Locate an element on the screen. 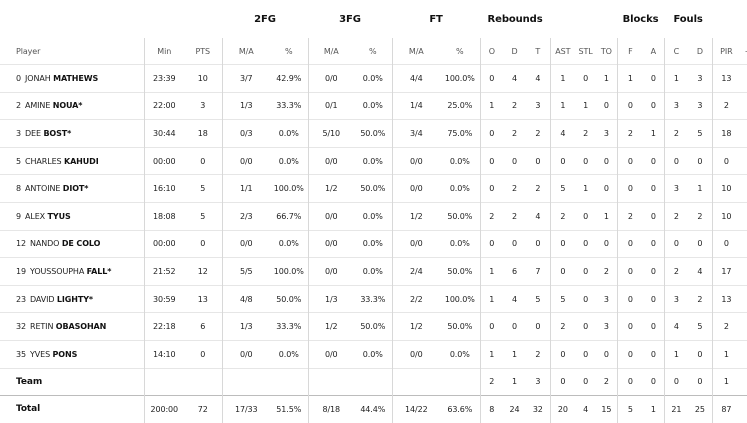 This screenshot has height=423, width=747. player-name-cell: 23 DAVID LIGHTY* is located at coordinates (72, 298).